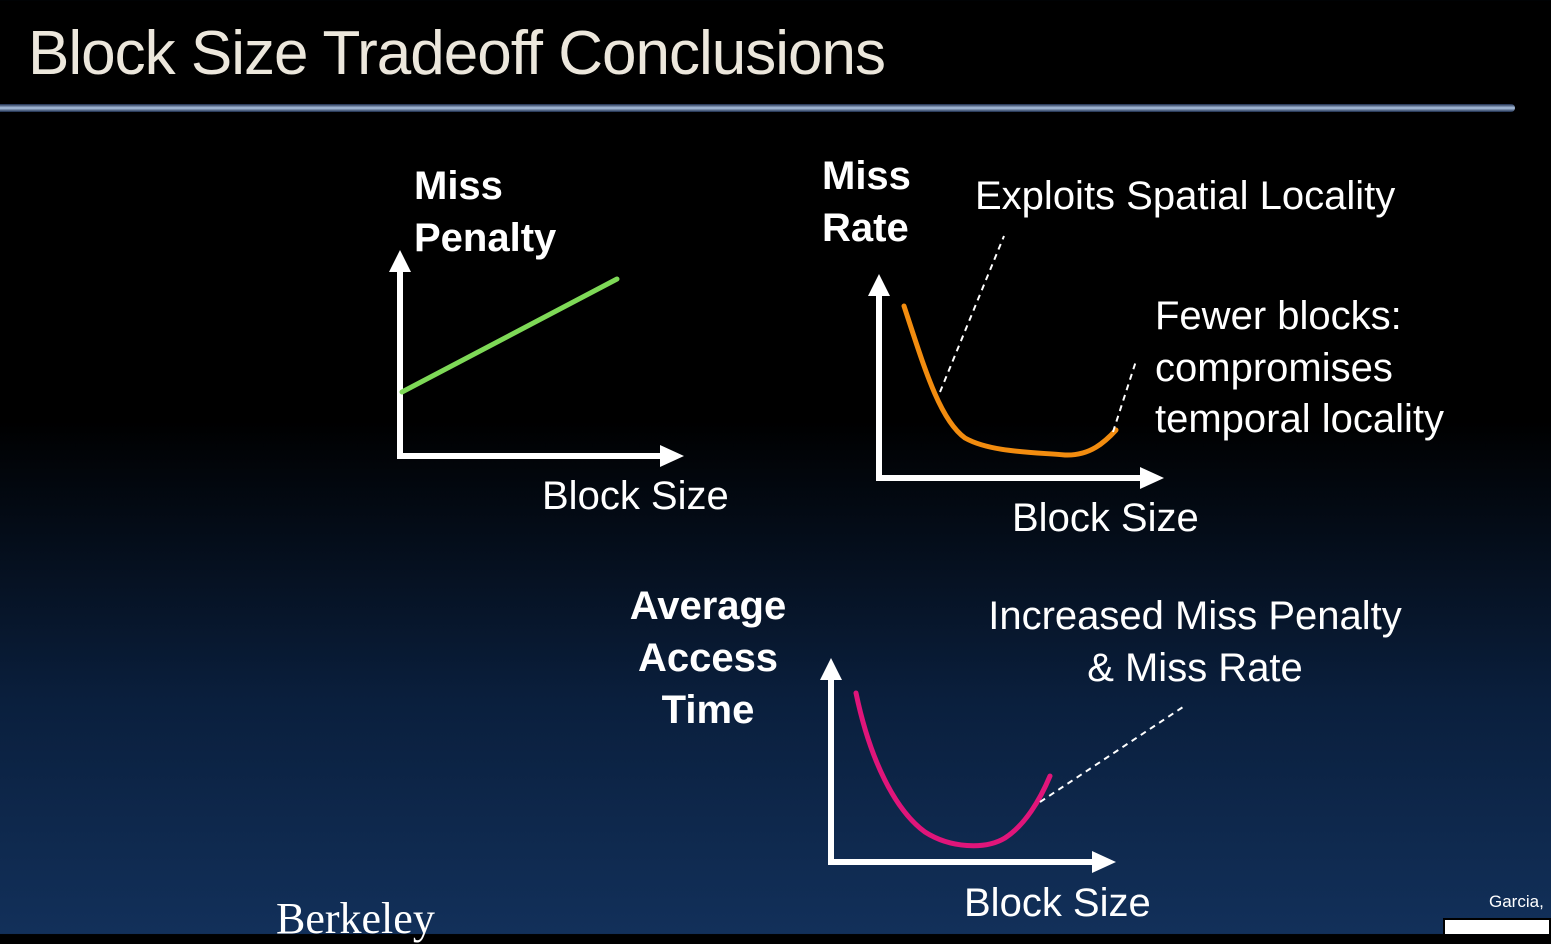 The image size is (1551, 944). What do you see at coordinates (400, 261) in the screenshot?
I see `miss-penalty-y-arrow` at bounding box center [400, 261].